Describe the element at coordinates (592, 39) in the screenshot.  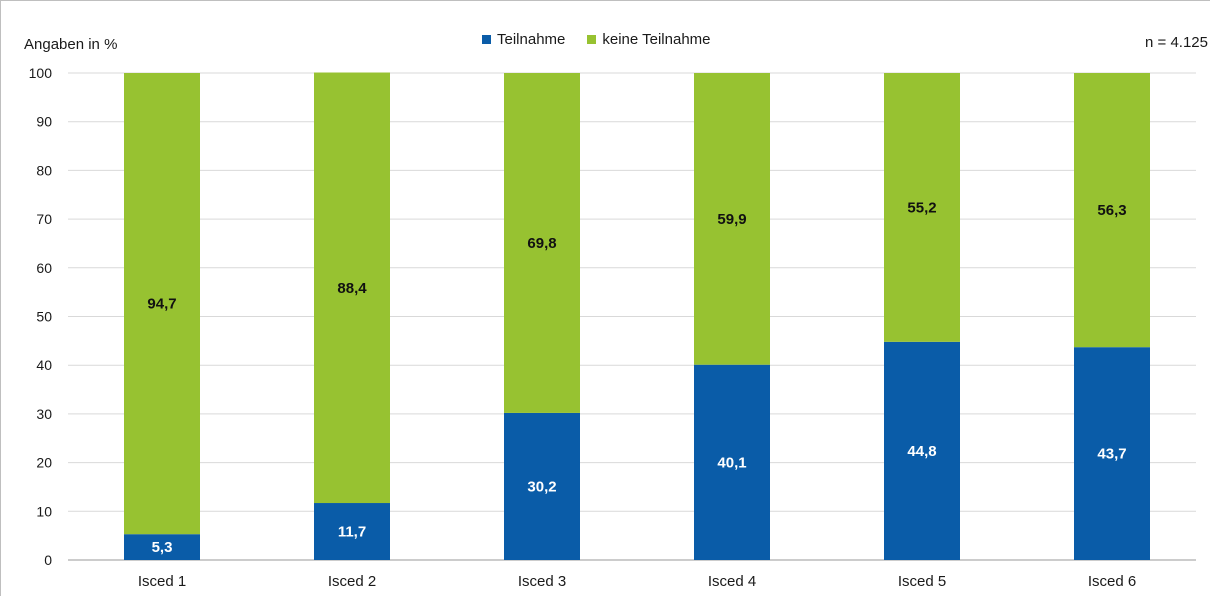
I see `legend-swatch-keine-teilnahme` at that location.